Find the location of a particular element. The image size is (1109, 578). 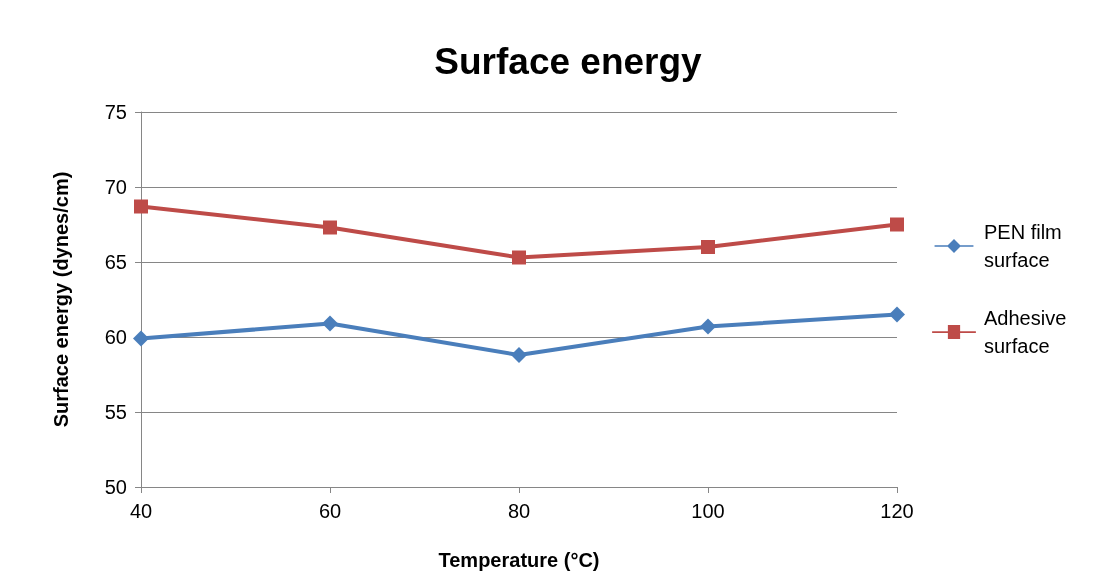

x-tick-label: 80 is located at coordinates (519, 511).